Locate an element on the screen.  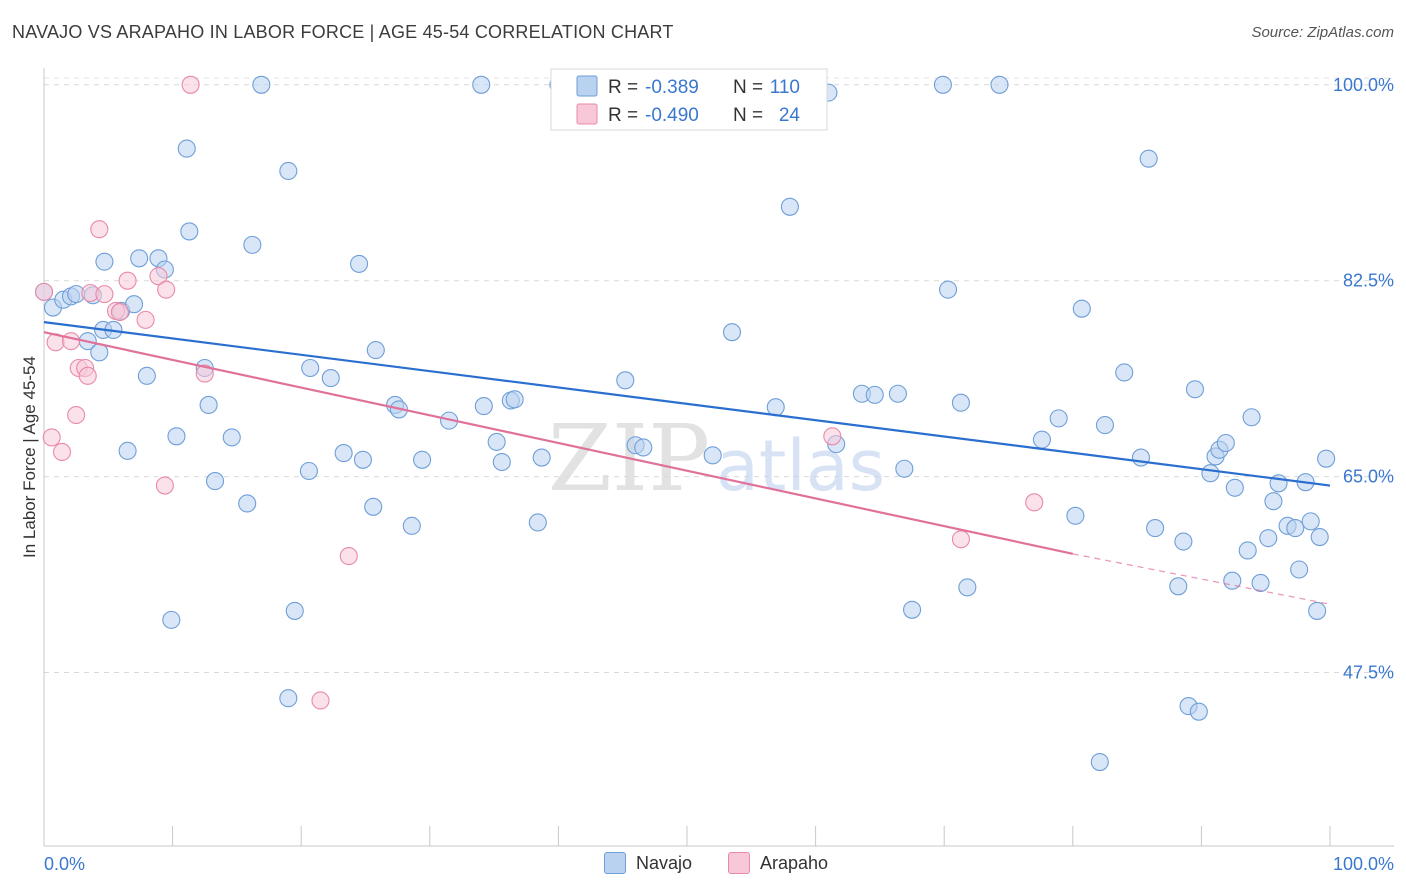
navajo-swatch is located at coordinates (615, 863).